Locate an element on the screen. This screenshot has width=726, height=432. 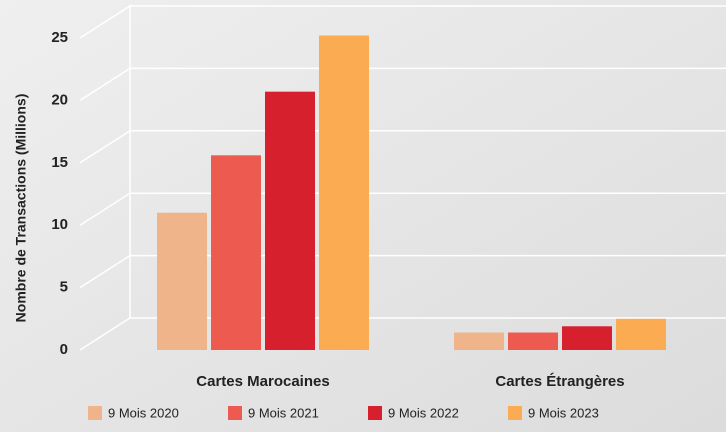
x-tick-label: Cartes Étrangères is located at coordinates (559, 381).